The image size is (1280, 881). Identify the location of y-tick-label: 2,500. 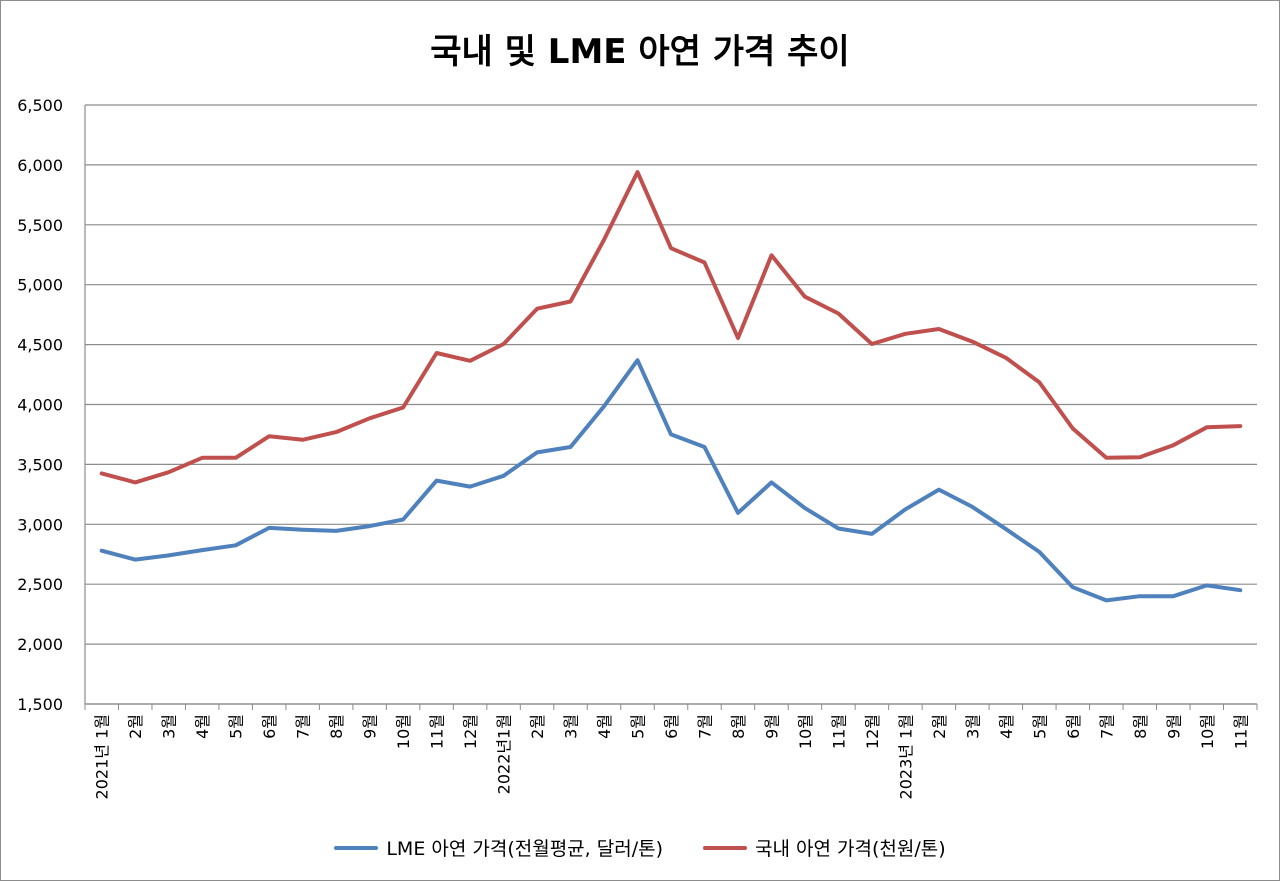
(40, 584).